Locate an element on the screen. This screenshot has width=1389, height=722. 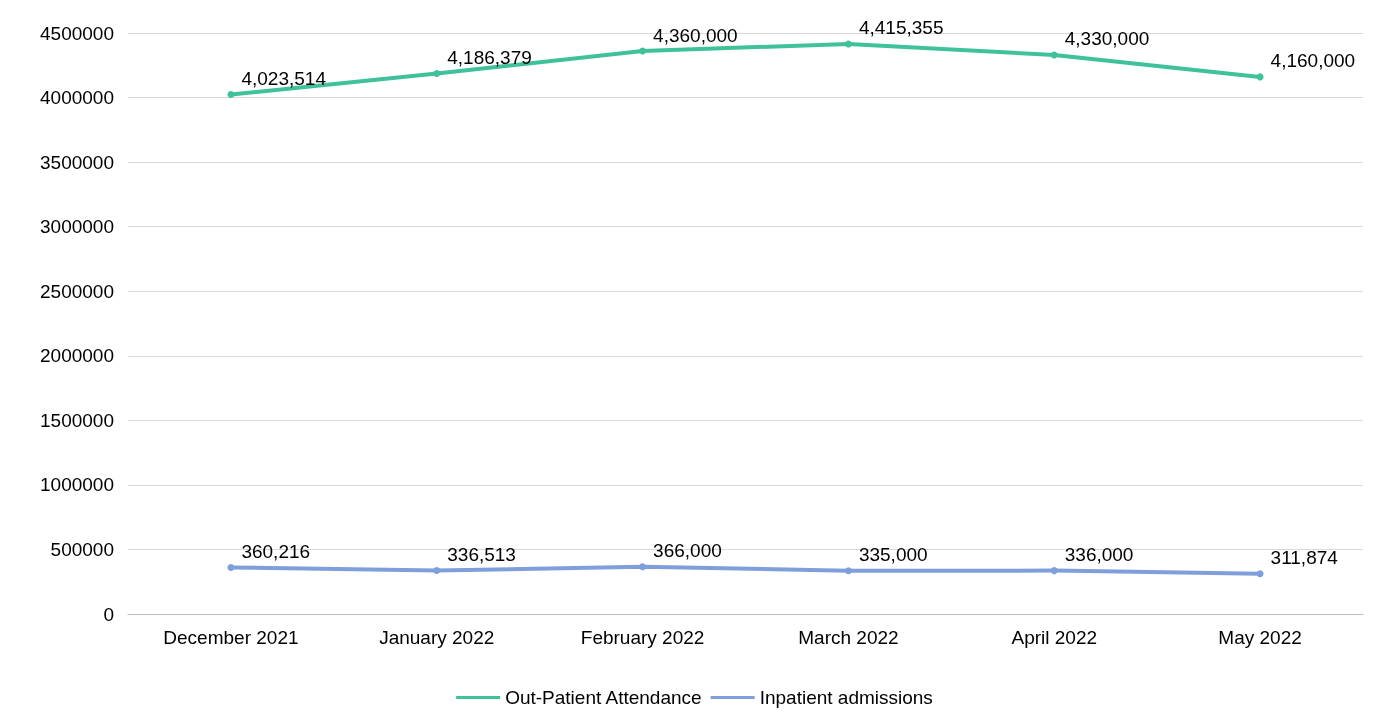
y-tick-label: 2000000 is located at coordinates (77, 356).